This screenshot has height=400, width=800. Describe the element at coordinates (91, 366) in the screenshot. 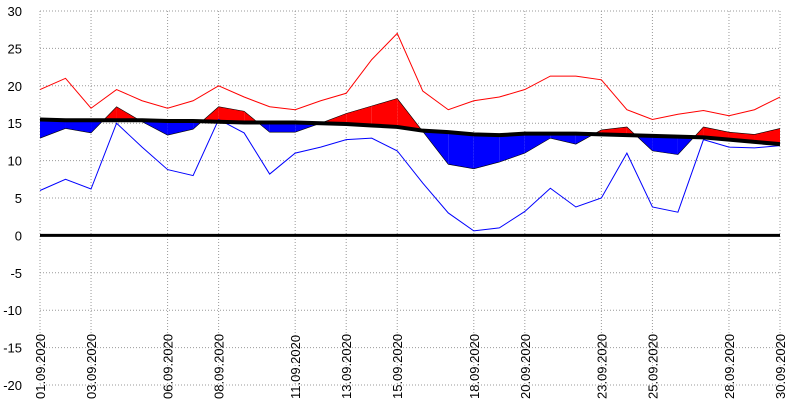

I see `x-tick-label: 03.09.2020` at that location.